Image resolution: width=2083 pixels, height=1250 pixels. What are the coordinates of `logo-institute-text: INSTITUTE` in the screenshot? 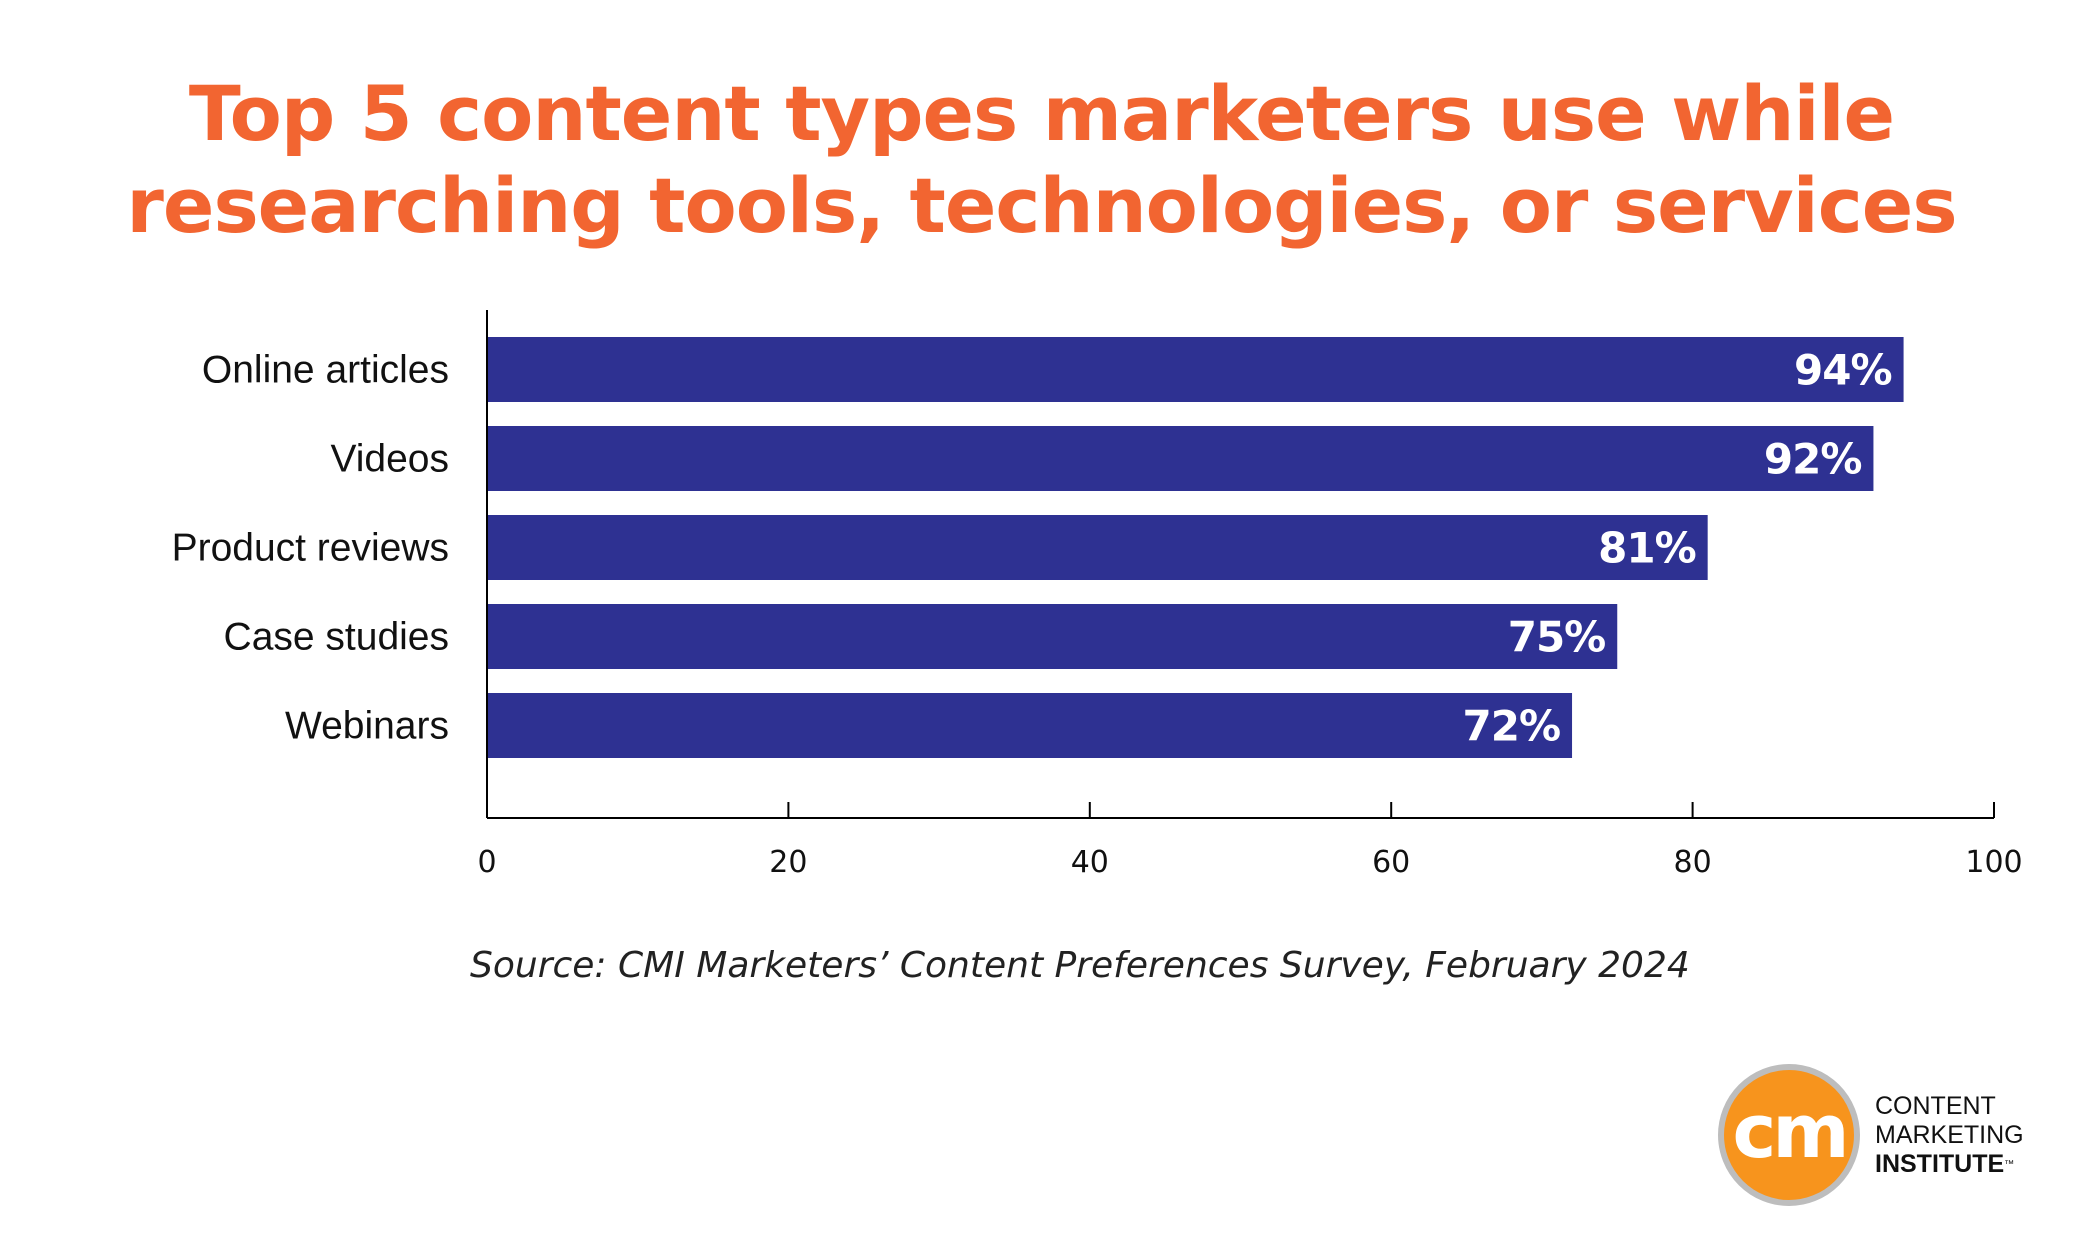 It's located at (1940, 1164).